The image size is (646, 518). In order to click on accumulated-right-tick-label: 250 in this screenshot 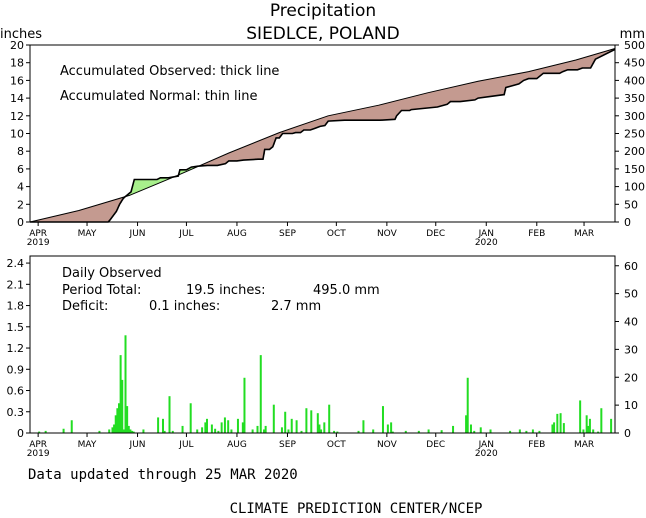, I will do `click(634, 134)`.